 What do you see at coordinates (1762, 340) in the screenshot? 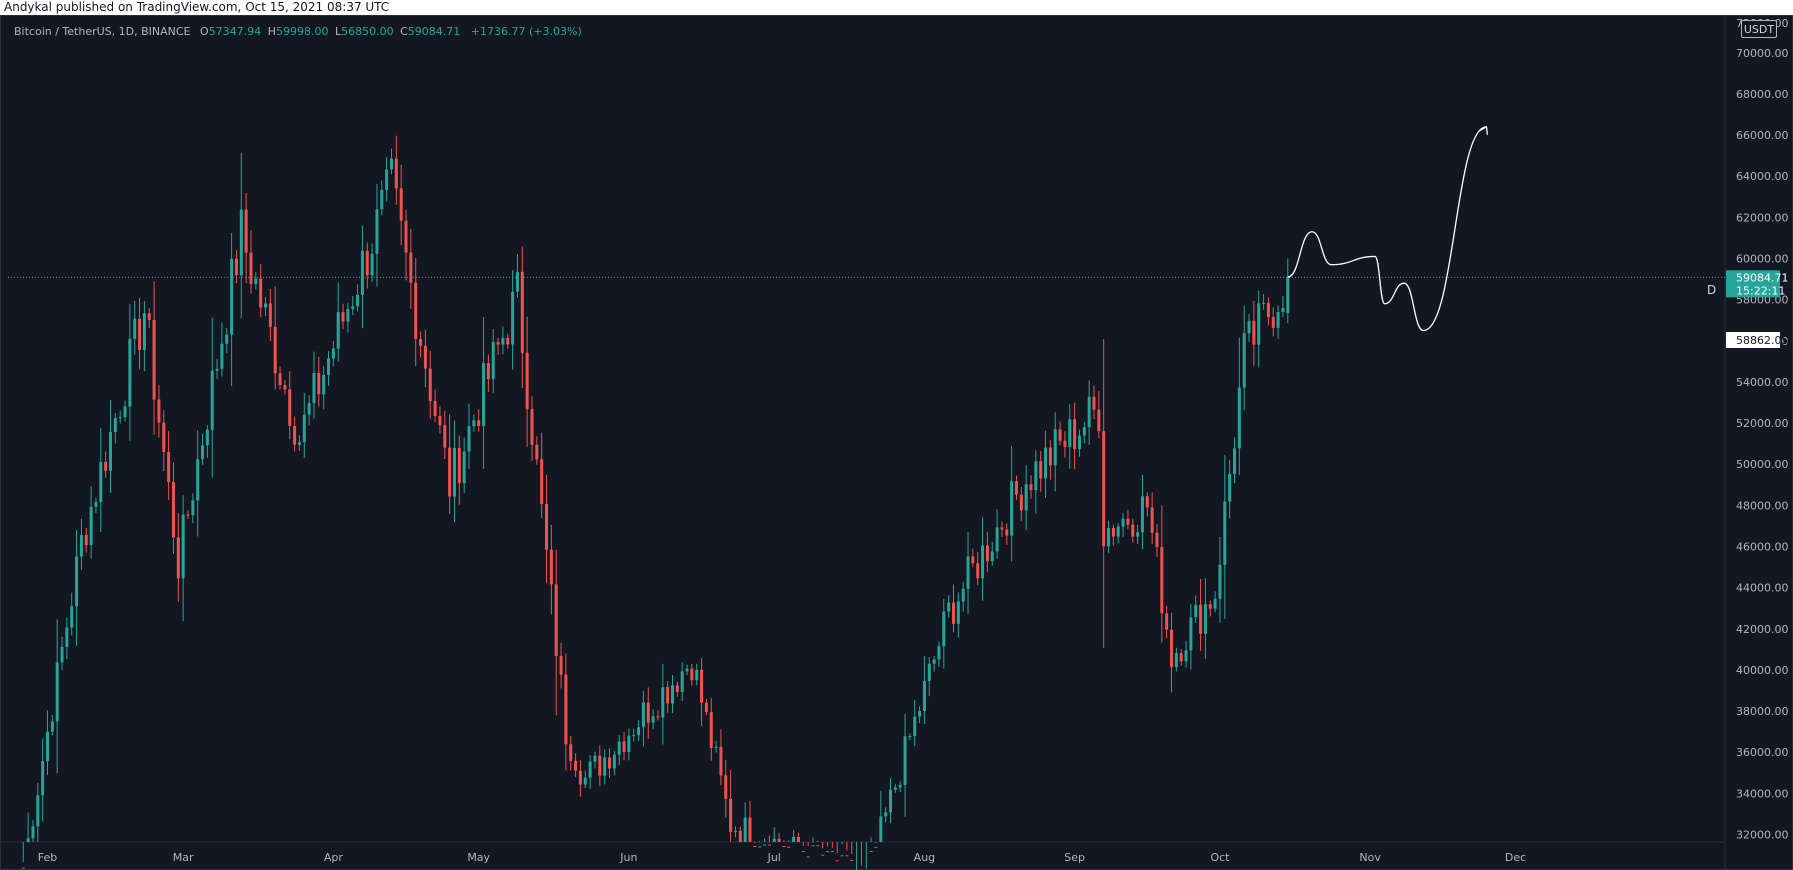
I see `crosshair-price-label: 58862.05` at bounding box center [1762, 340].